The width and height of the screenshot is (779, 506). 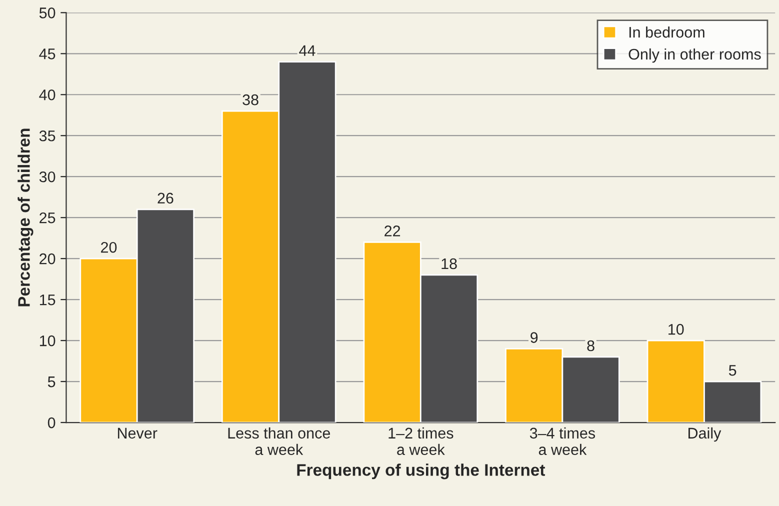 I want to click on x-axis-title: Frequency of using the Internet, so click(x=421, y=472).